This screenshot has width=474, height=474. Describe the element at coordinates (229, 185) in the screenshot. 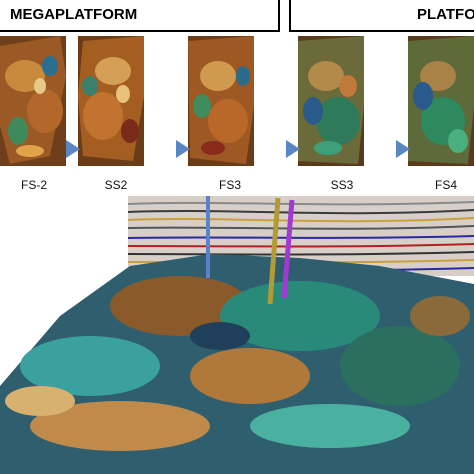

I see `stage-label: FS3` at that location.